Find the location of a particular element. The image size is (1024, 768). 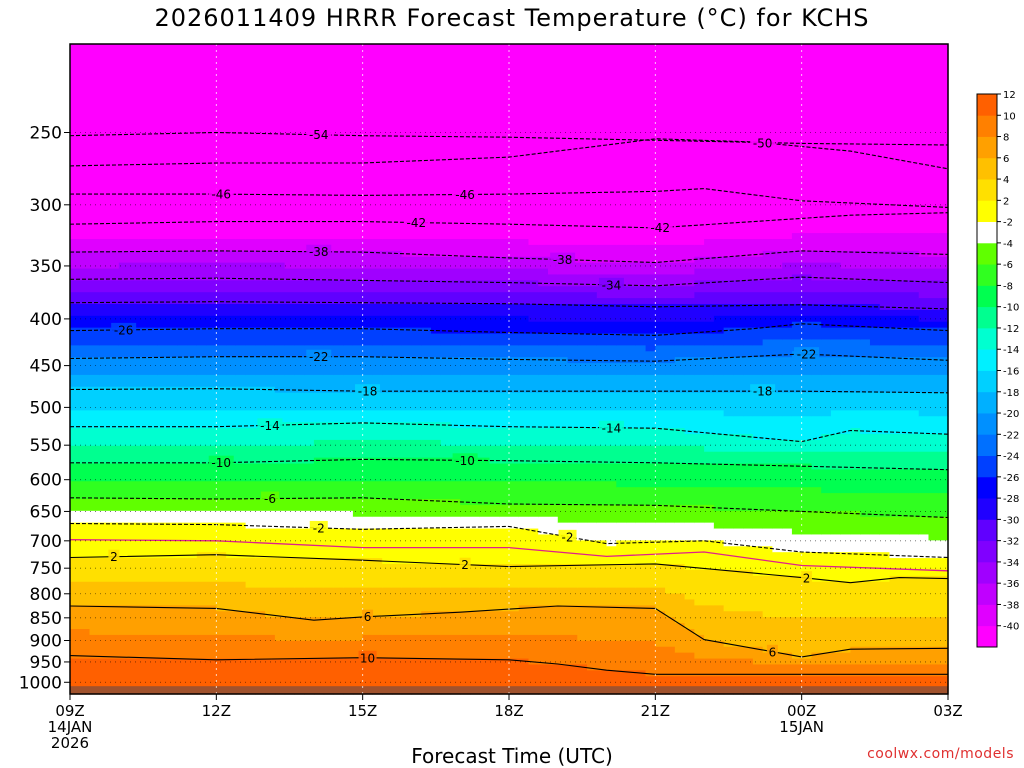

colorbar-tick-label: -24 is located at coordinates (1011, 457).